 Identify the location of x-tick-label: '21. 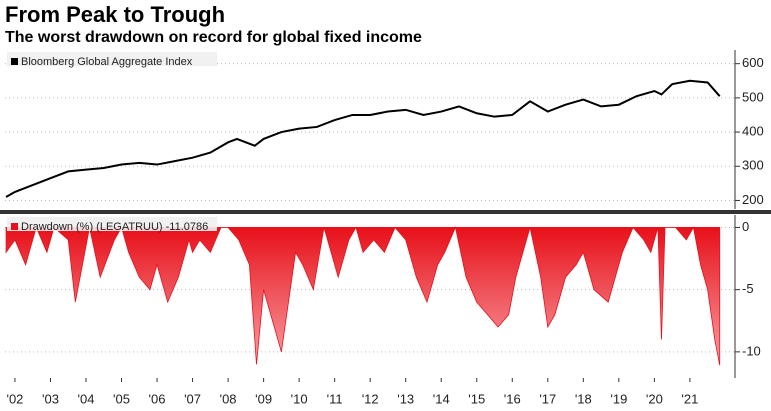
(689, 398).